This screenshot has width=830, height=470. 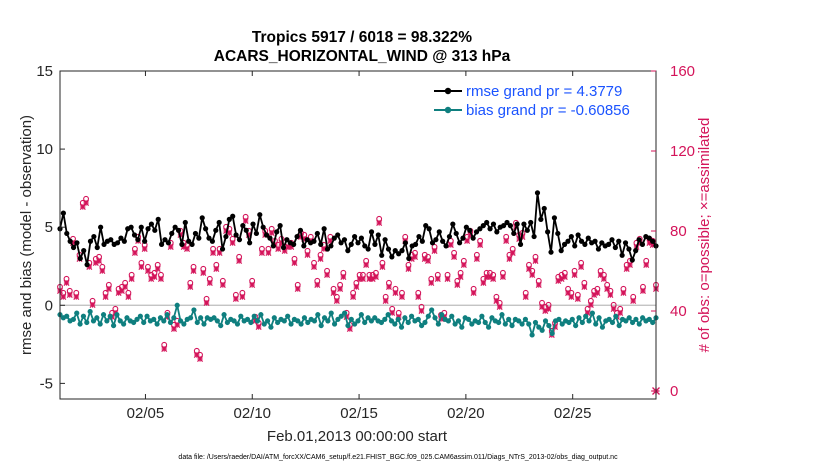 What do you see at coordinates (448, 110) in the screenshot?
I see `legend-bias-marker` at bounding box center [448, 110].